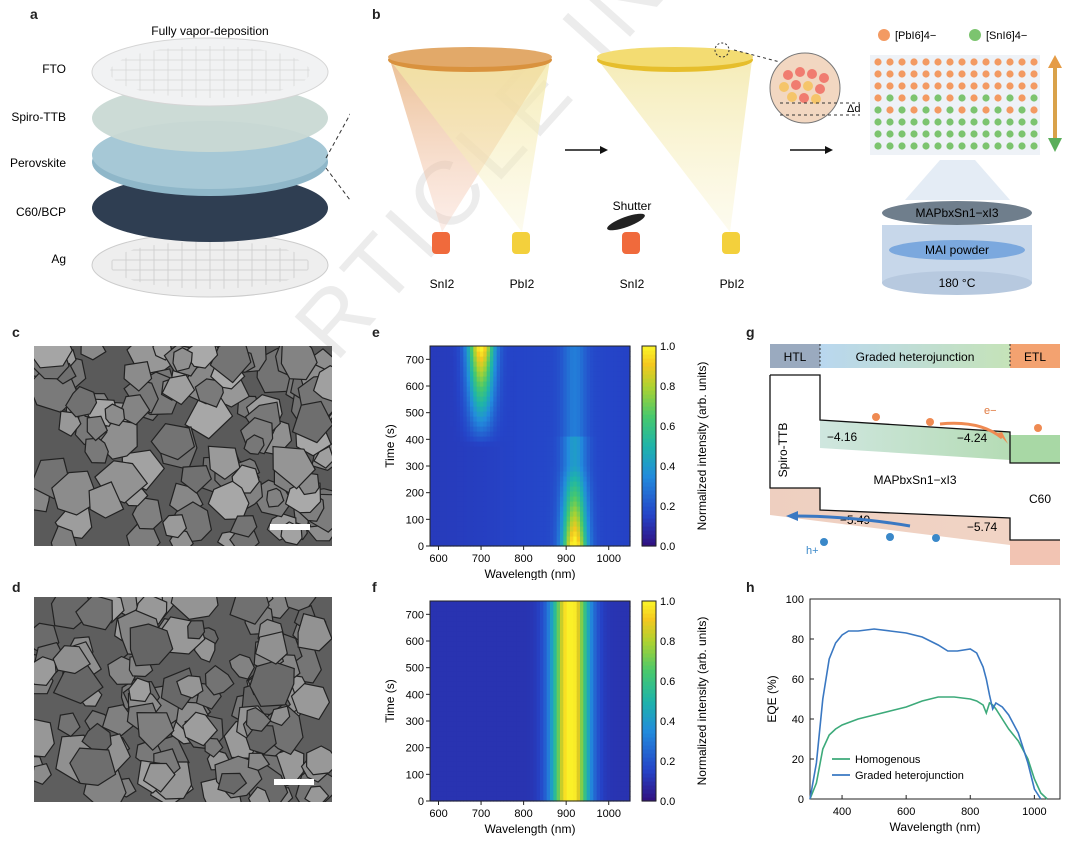  What do you see at coordinates (415, 414) in the screenshot?
I see `y-tick-label: 500` at bounding box center [415, 414].